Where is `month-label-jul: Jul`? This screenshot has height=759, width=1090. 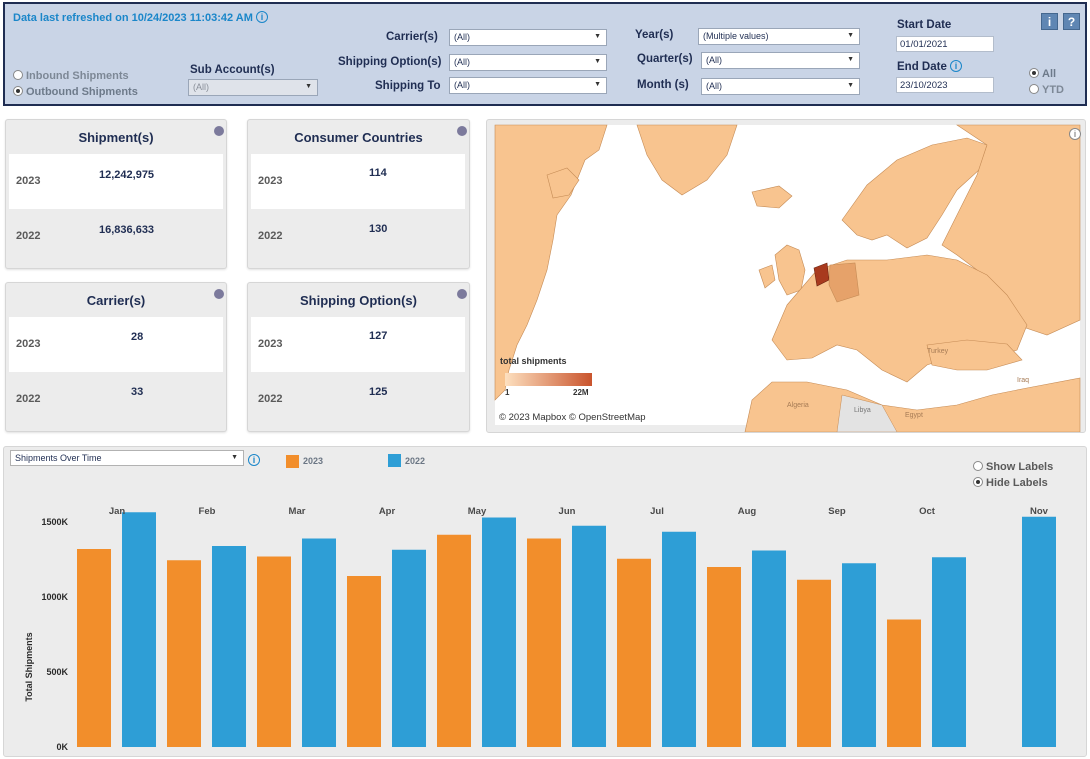 month-label-jul: Jul is located at coordinates (657, 511).